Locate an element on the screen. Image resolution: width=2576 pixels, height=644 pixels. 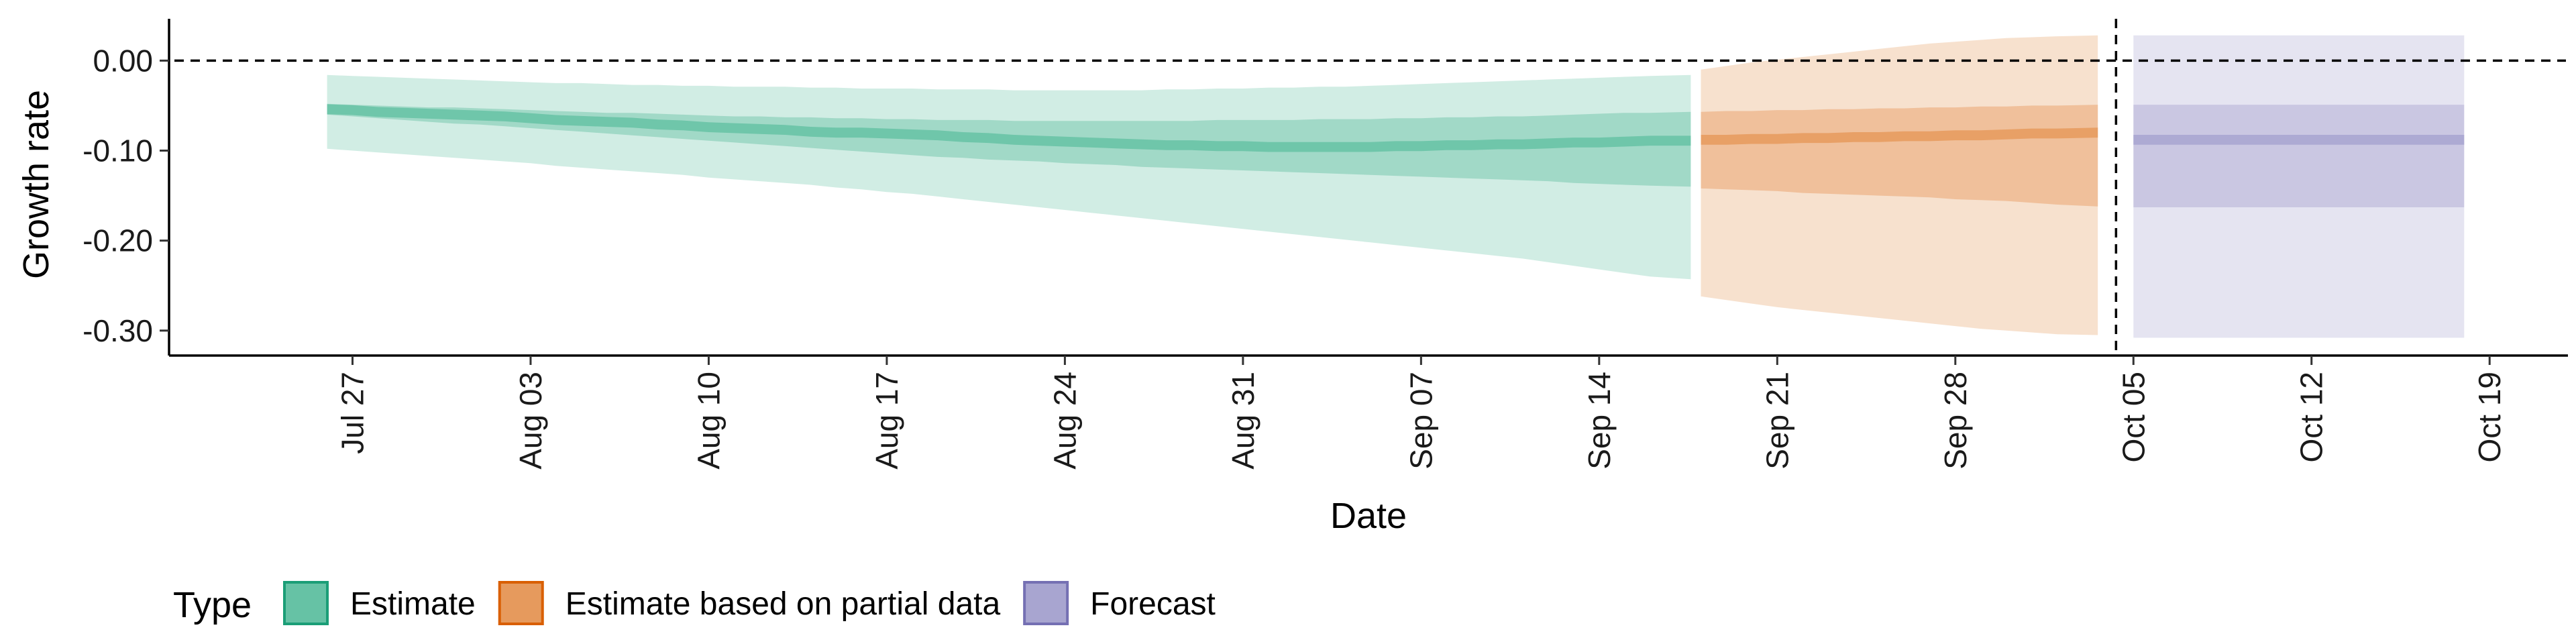
y-tick-label: -0.30 is located at coordinates (118, 330).